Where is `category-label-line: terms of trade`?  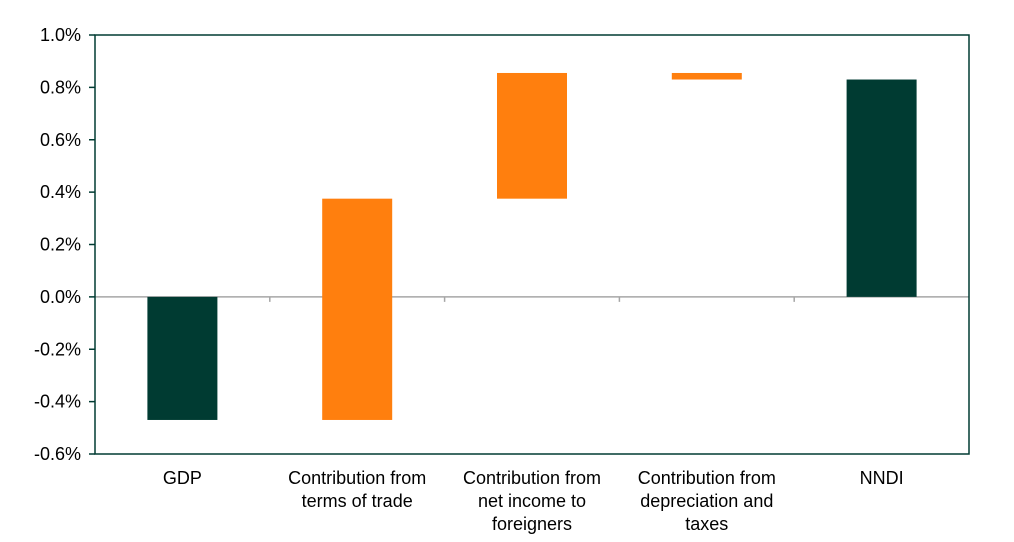 category-label-line: terms of trade is located at coordinates (357, 501).